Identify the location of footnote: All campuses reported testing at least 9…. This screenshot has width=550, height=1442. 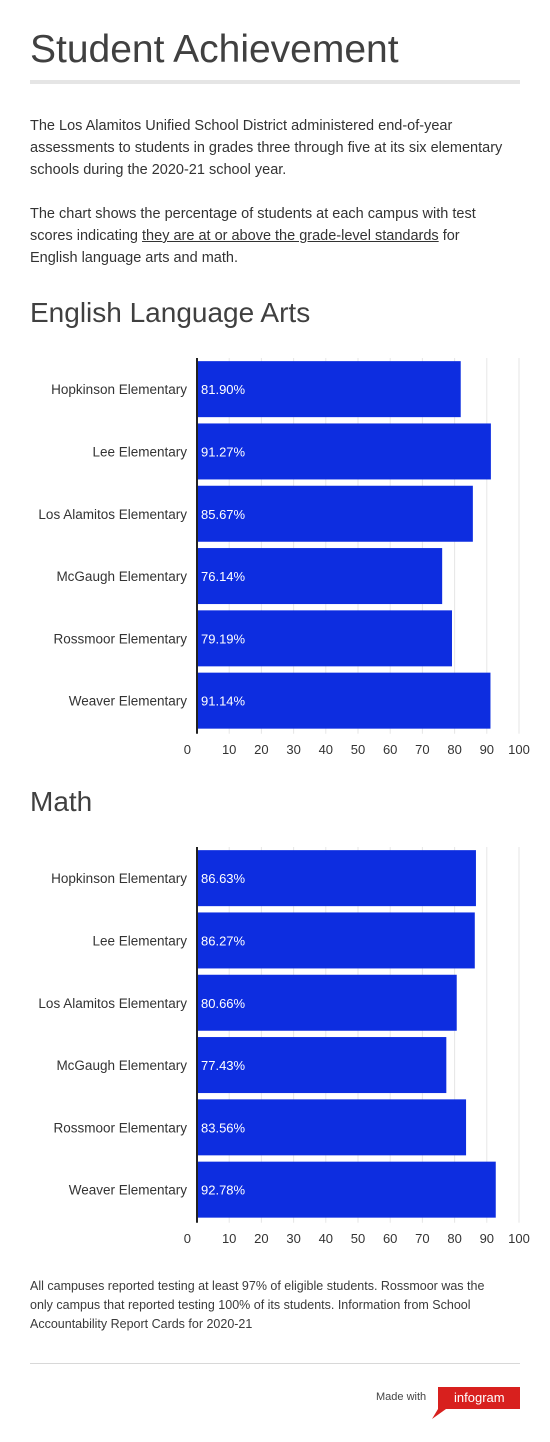
(257, 1305).